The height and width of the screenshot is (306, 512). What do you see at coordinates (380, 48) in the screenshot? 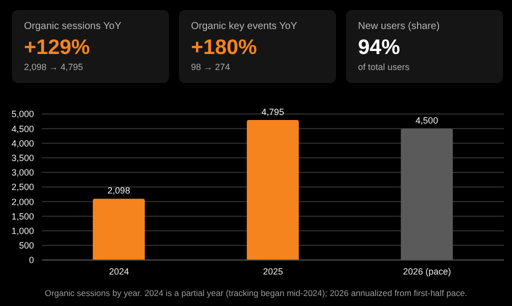
I see `text: 94%` at bounding box center [380, 48].